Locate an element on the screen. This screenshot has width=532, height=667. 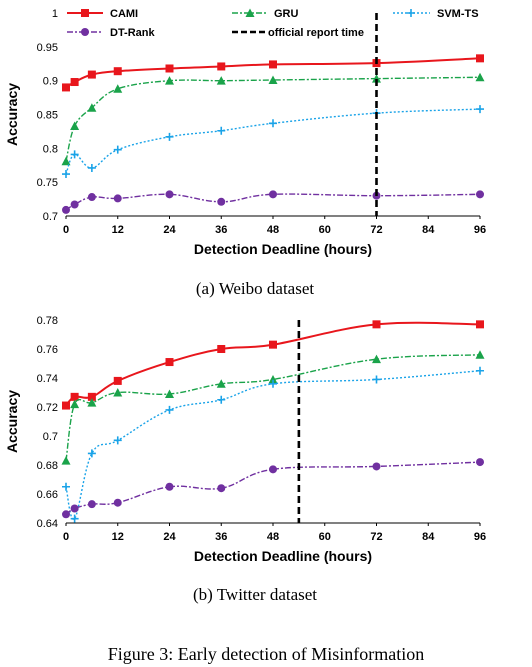
legend-item-cami: CAMI is located at coordinates (102, 14).